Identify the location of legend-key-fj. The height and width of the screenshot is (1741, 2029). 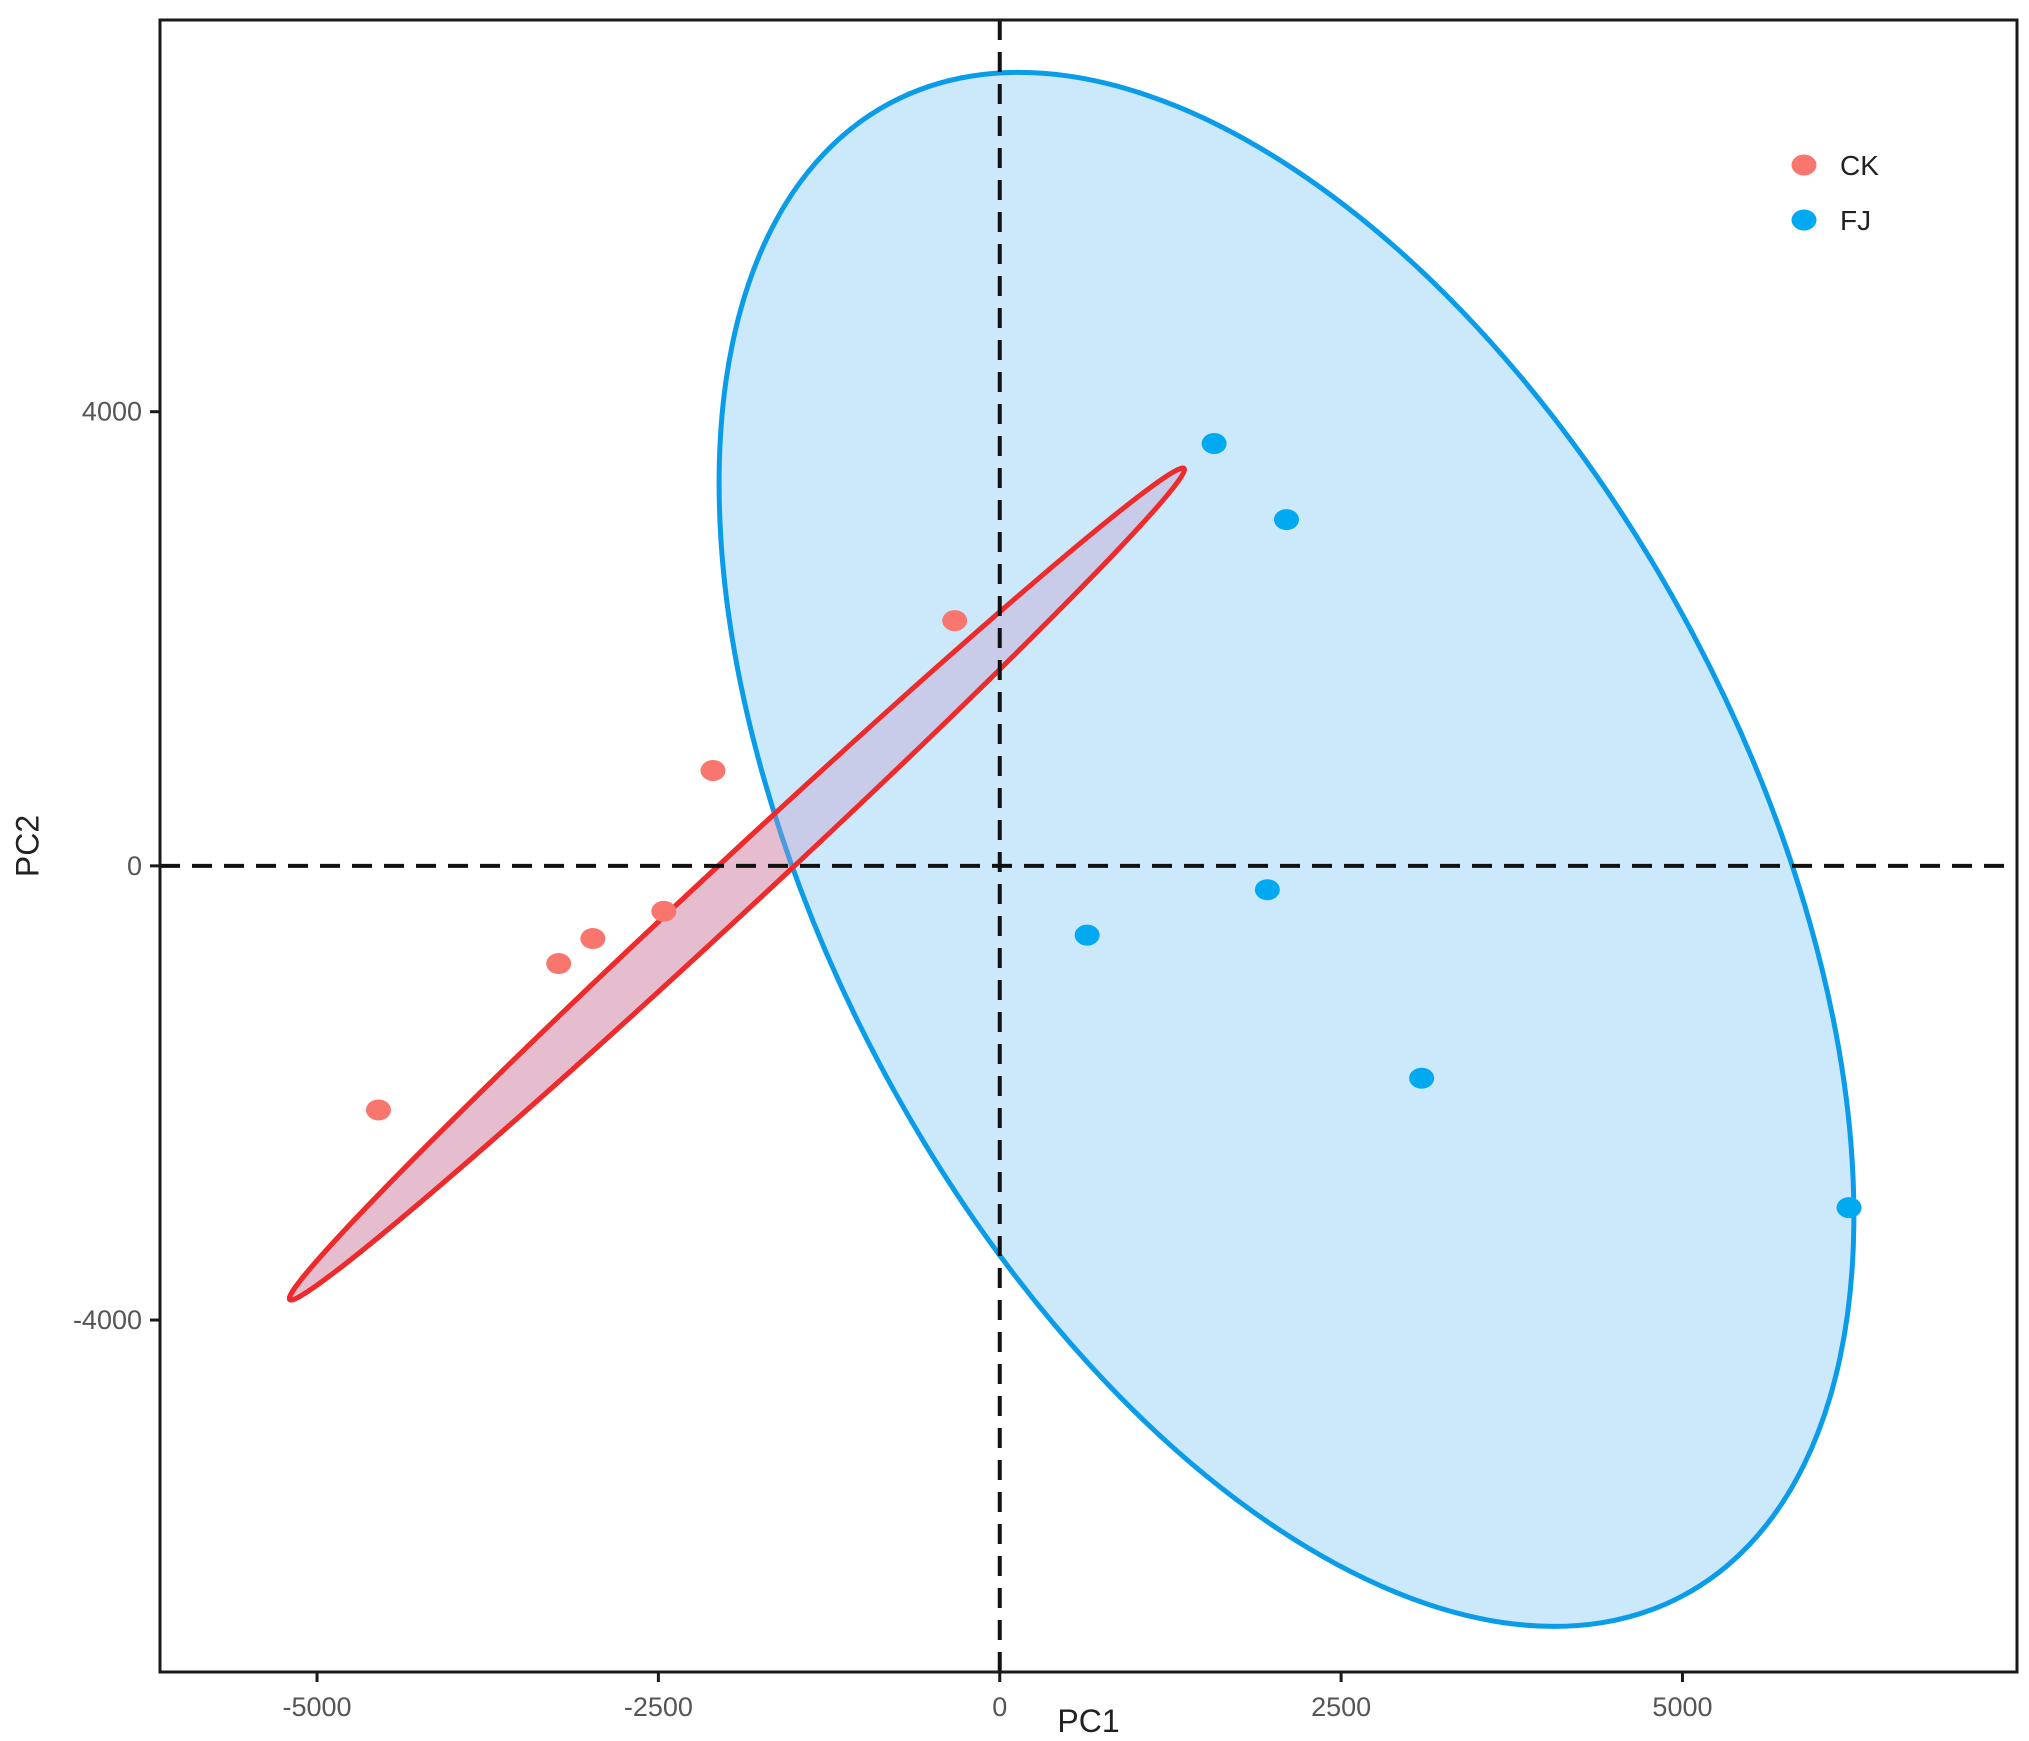
(1804, 220).